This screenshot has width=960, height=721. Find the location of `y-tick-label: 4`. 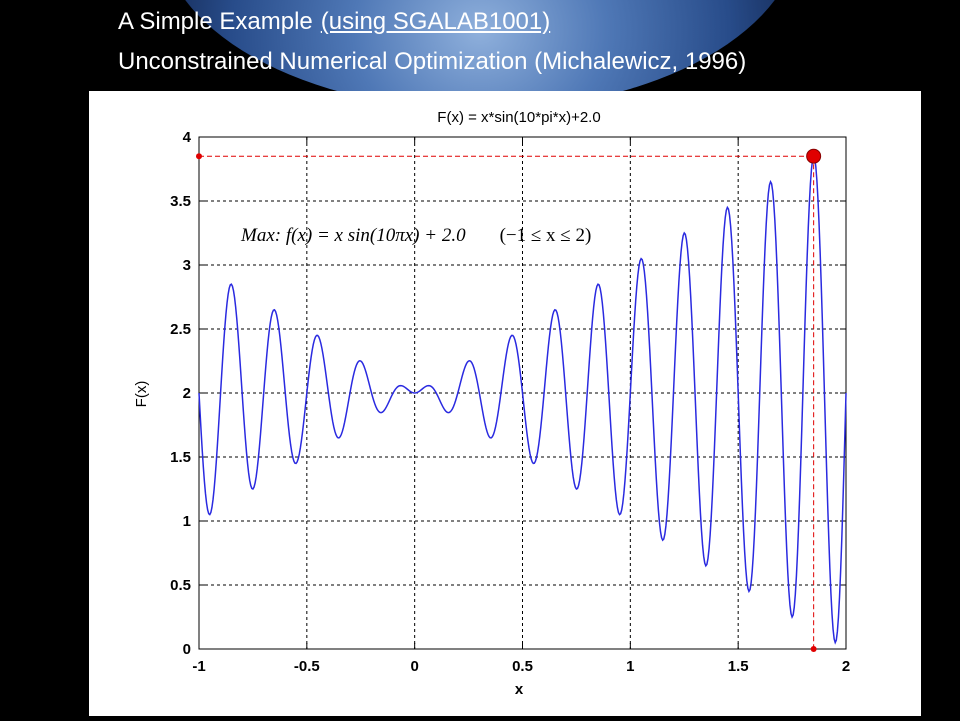

y-tick-label: 4 is located at coordinates (187, 137).